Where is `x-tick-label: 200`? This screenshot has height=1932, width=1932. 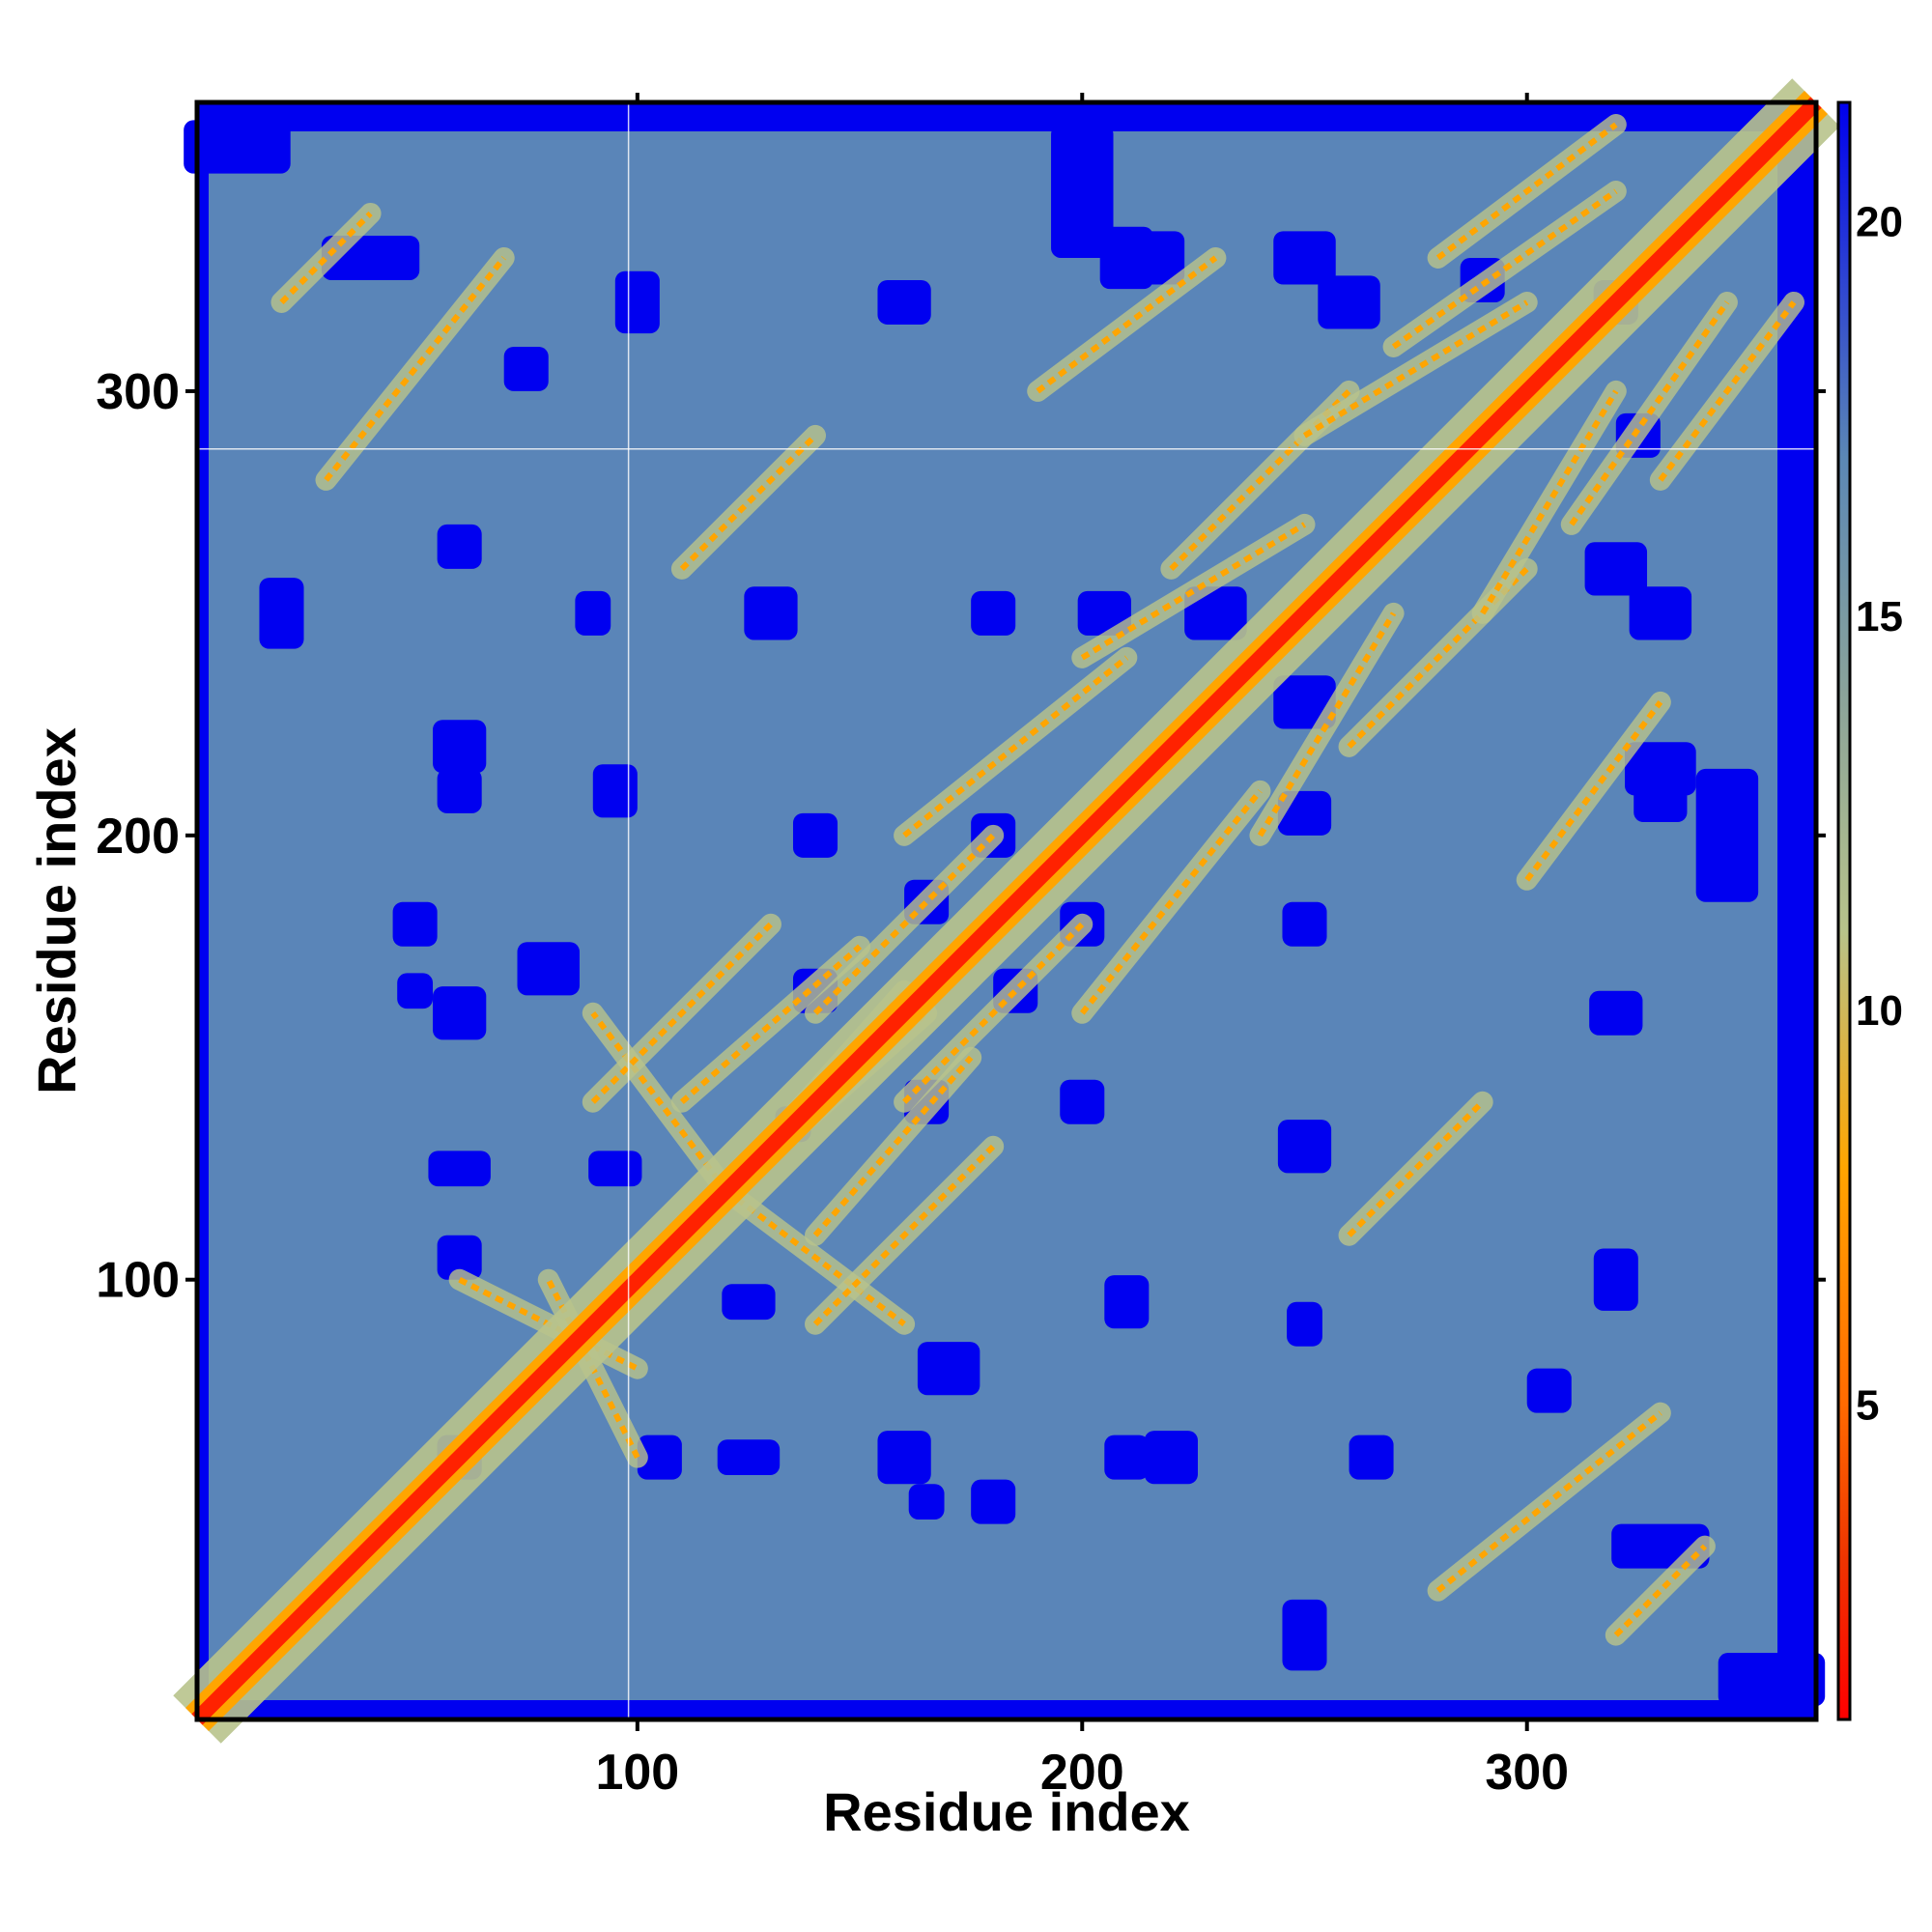 x-tick-label: 200 is located at coordinates (1082, 1773).